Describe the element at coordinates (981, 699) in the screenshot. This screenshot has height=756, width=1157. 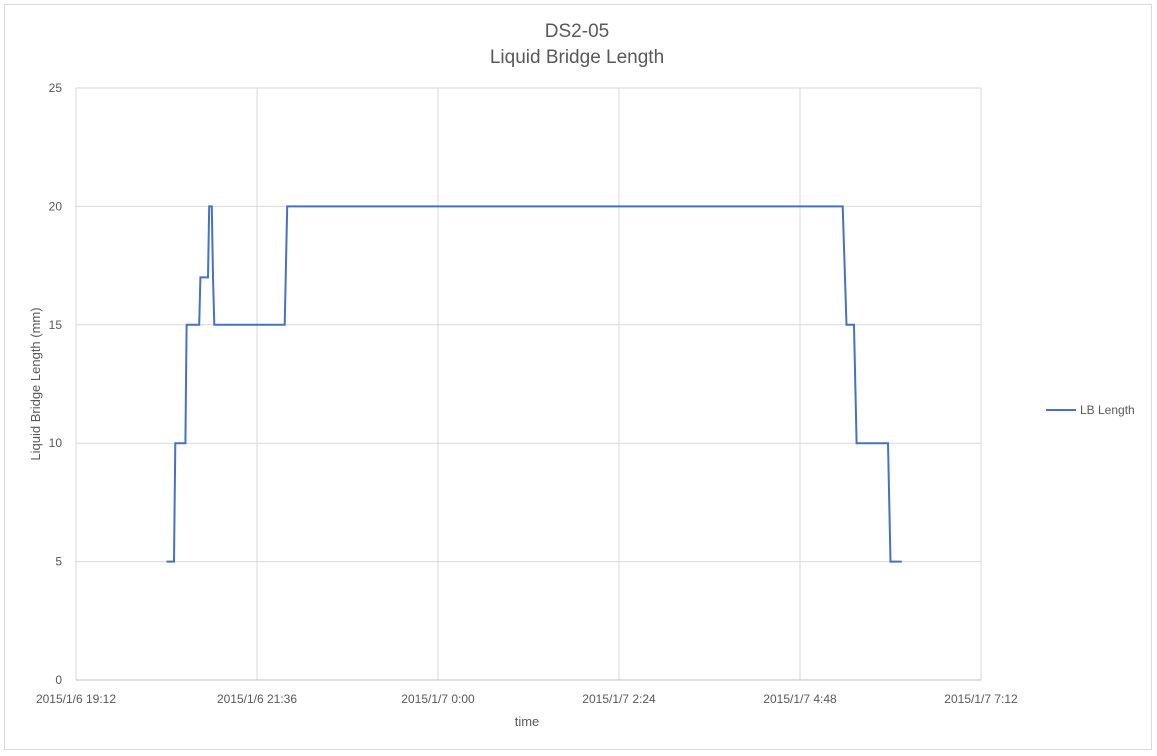
I see `x-tick-label: 2015/1/7 7:12` at that location.